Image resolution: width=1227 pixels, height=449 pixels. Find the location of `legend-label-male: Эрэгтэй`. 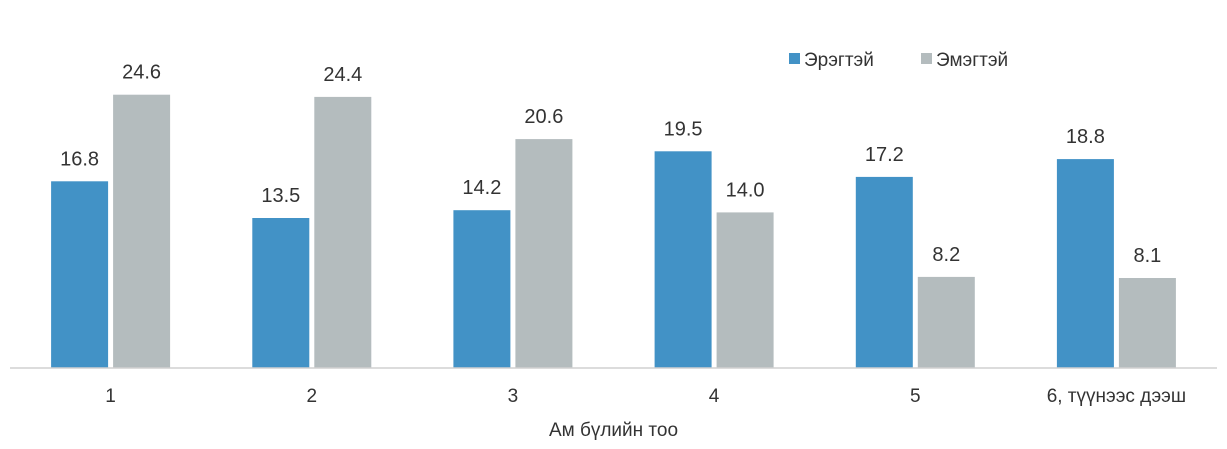

legend-label-male: Эрэгтэй is located at coordinates (839, 60).